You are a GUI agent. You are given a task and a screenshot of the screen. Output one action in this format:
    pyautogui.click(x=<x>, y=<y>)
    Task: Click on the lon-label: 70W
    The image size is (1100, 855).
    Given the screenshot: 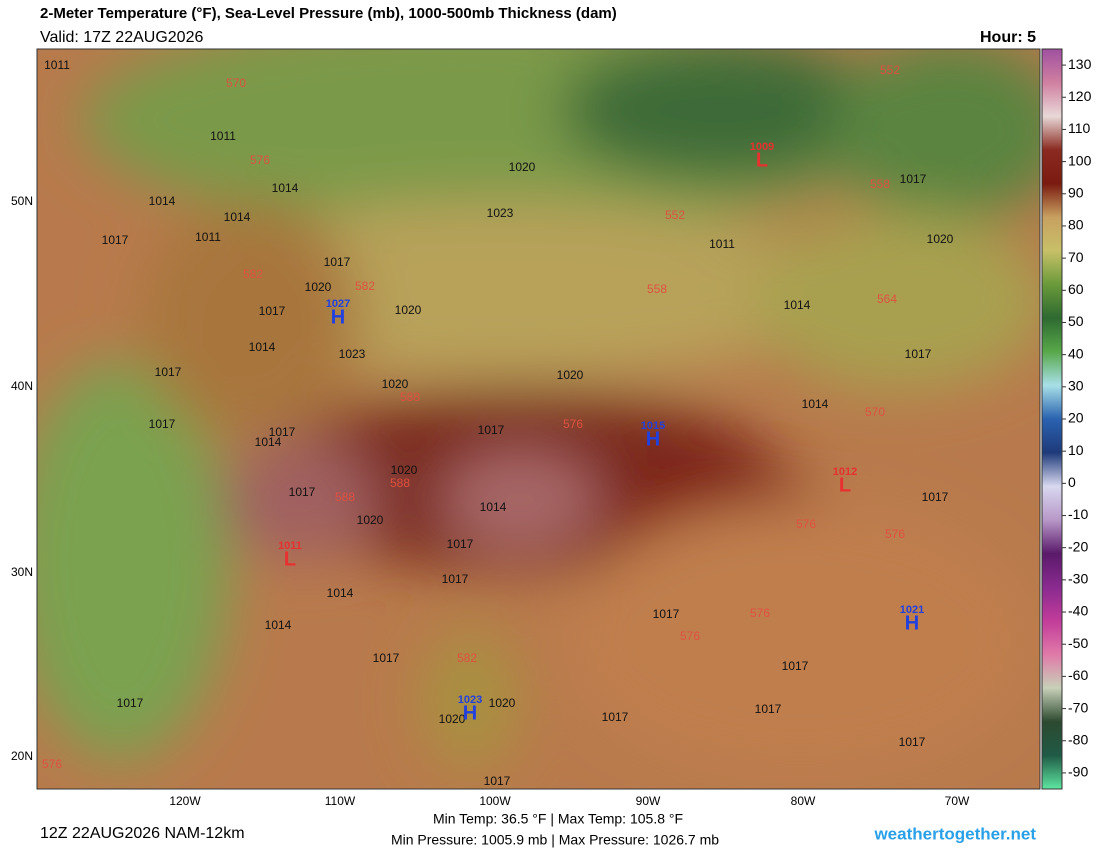 What is the action you would take?
    pyautogui.click(x=957, y=801)
    